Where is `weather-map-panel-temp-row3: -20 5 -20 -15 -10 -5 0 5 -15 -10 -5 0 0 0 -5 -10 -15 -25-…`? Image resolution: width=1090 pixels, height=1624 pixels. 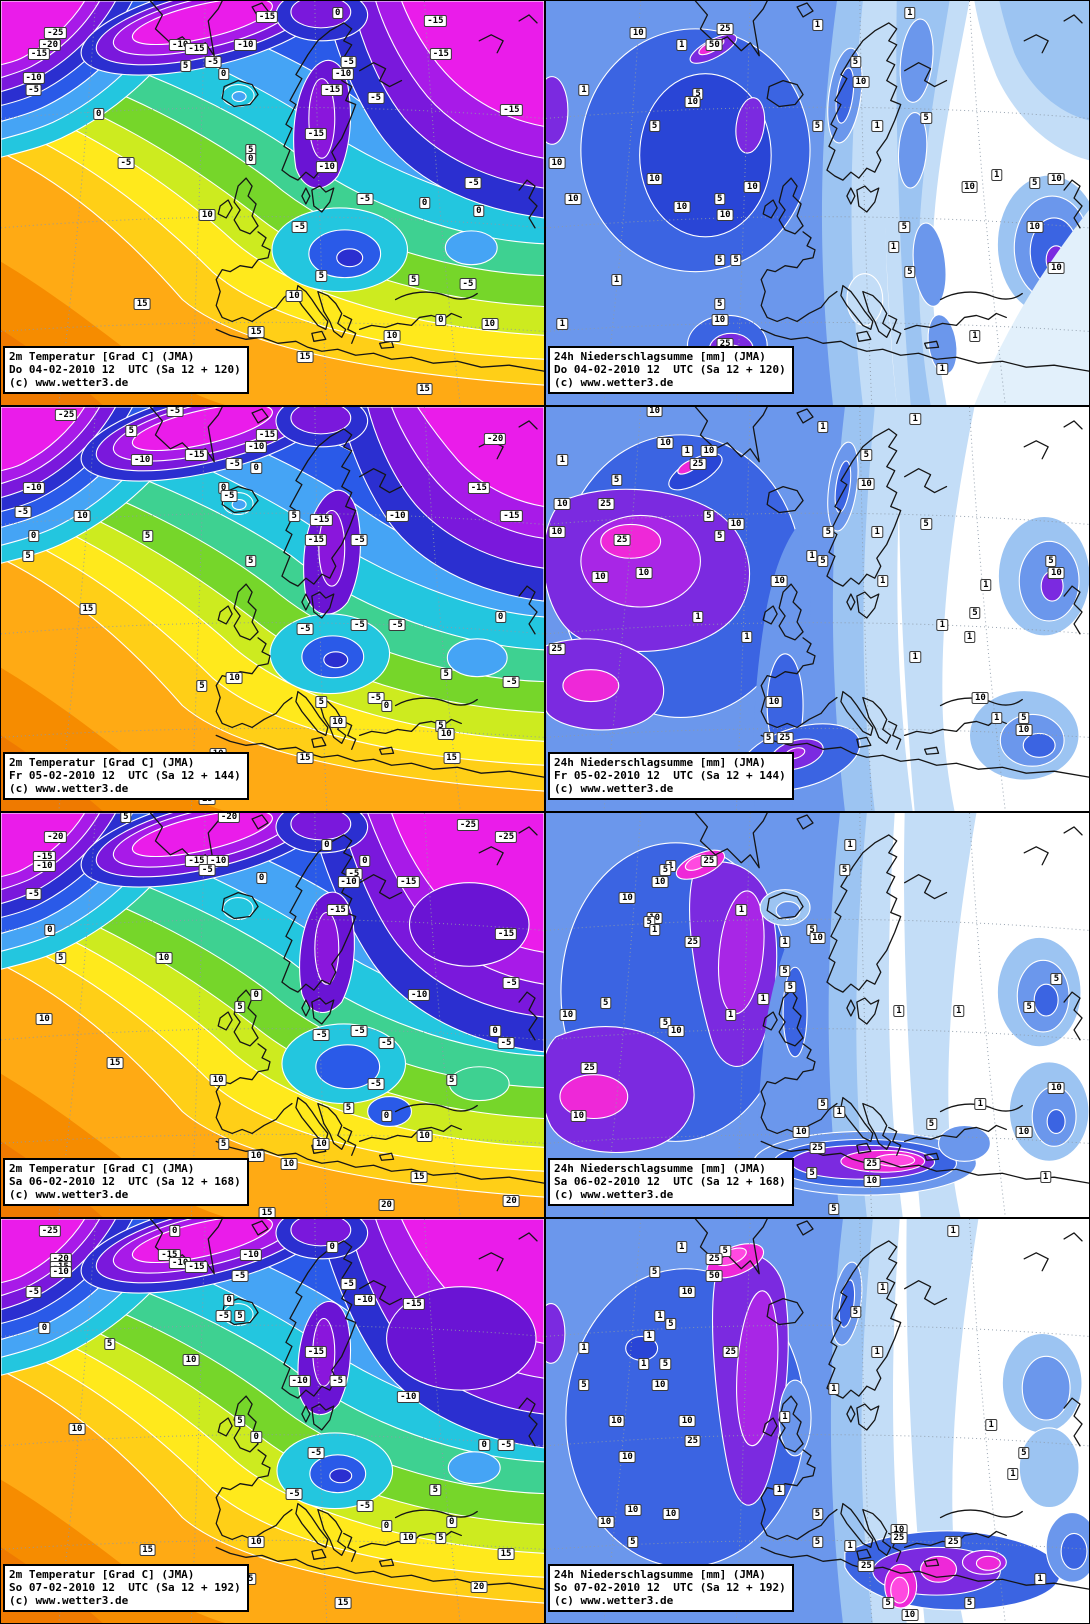
weather-map-panel-temp-row3: -20 5 -20 -15 -10 -5 0 5 -15 -10 -5 0 0 0 -5 -10 -15 -25-… is located at coordinates (272, 1015).